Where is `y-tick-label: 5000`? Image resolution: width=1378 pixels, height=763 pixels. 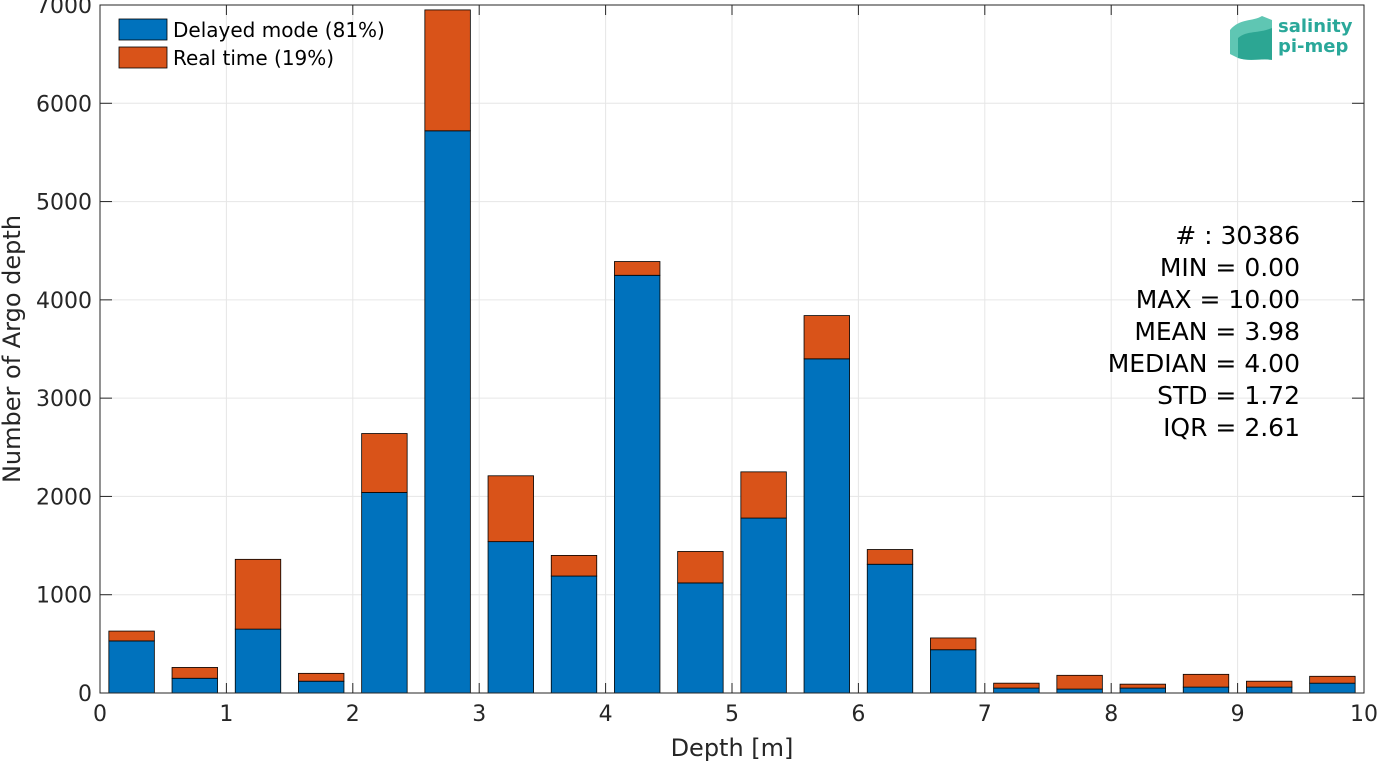 y-tick-label: 5000 is located at coordinates (64, 203).